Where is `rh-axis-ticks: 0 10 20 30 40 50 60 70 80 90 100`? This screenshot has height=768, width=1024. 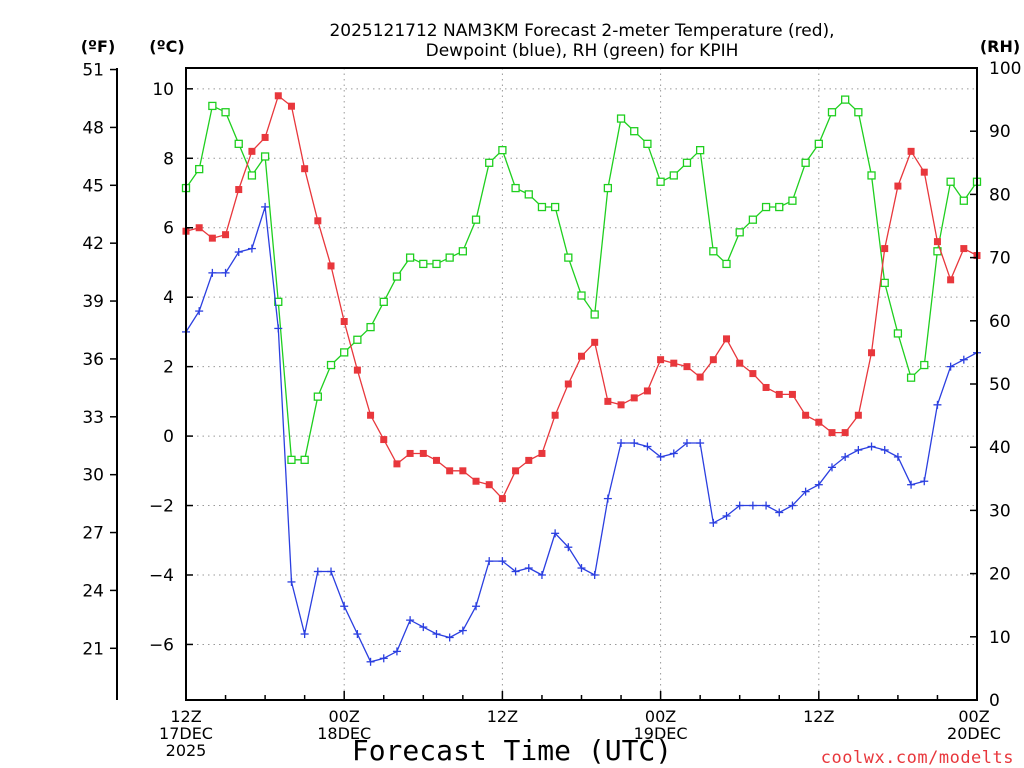
rh-axis-ticks: 0 10 20 30 40 50 60 70 80 90 100 is located at coordinates (995, 385).